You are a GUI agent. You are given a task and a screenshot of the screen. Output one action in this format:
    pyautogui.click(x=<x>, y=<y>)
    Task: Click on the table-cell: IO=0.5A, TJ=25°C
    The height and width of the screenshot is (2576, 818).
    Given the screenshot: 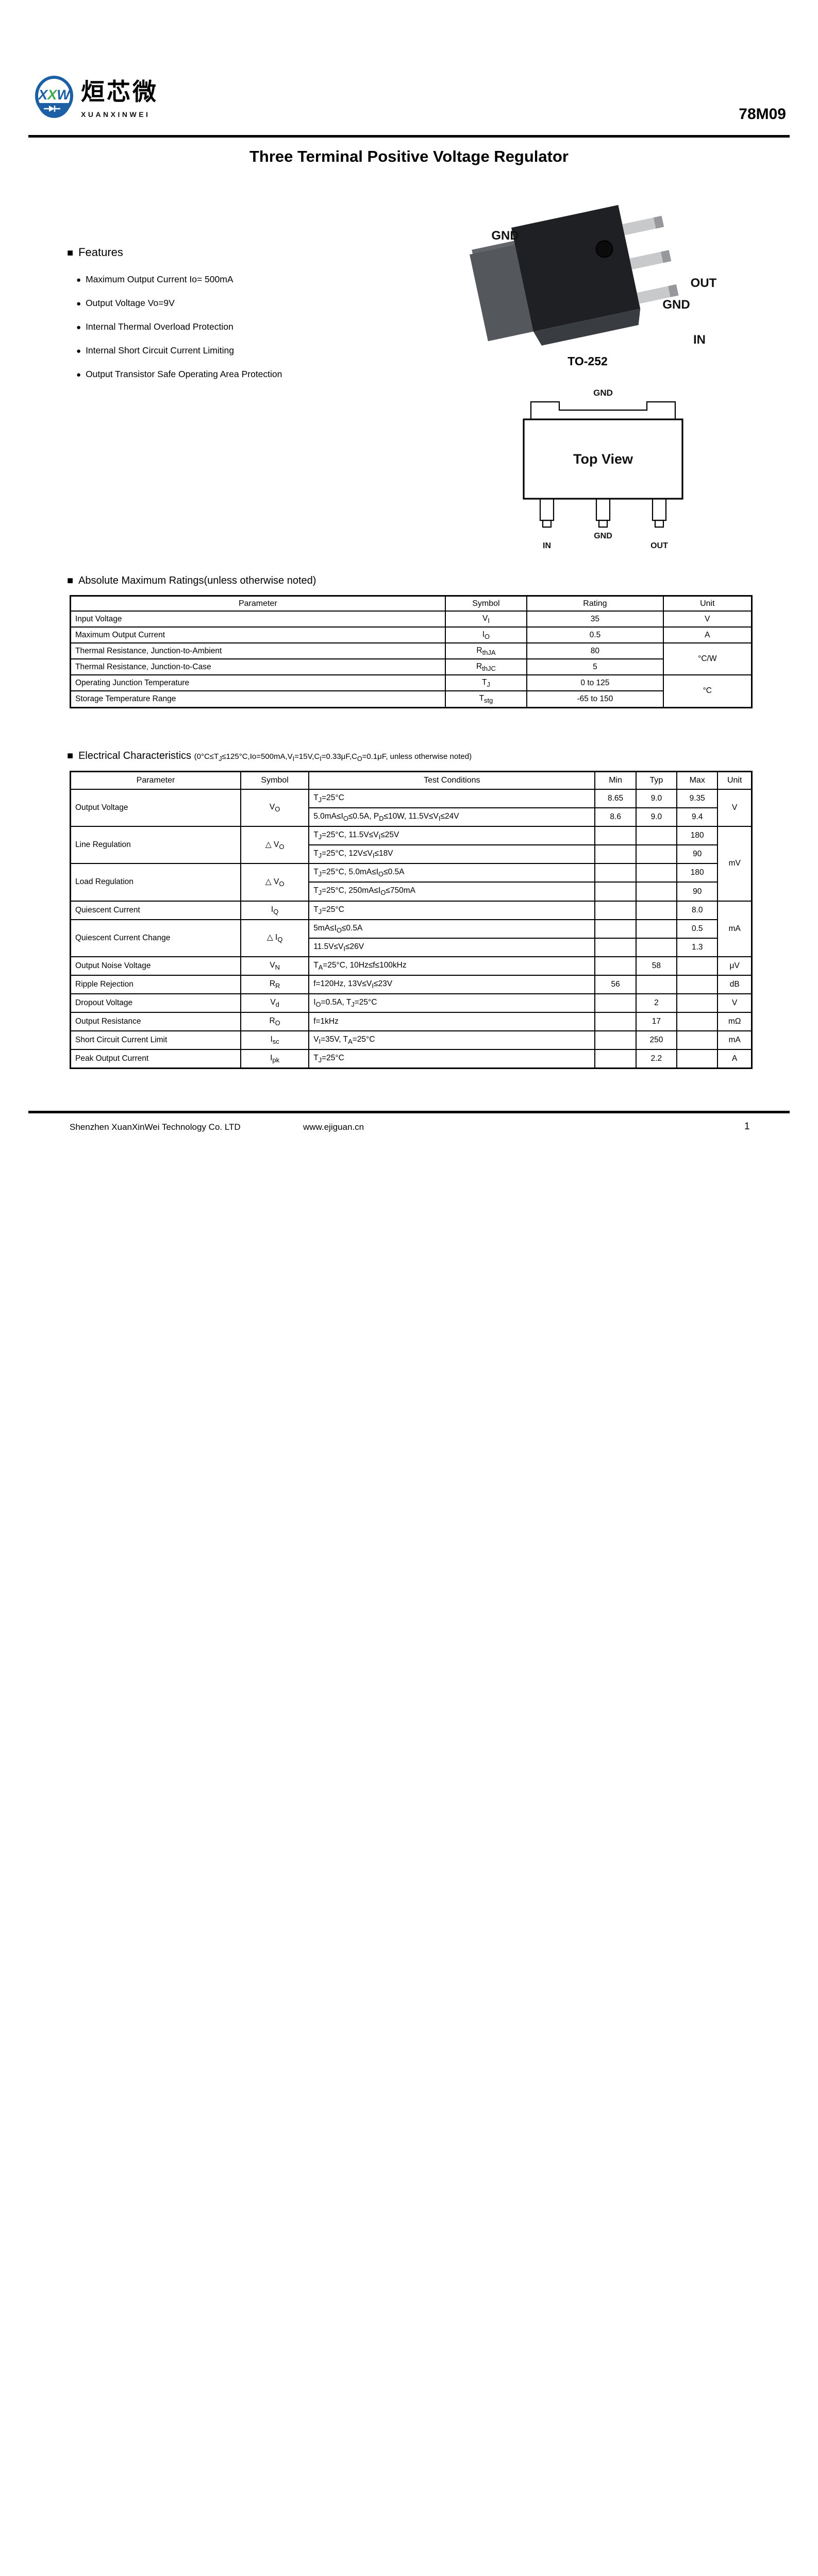 What is the action you would take?
    pyautogui.click(x=452, y=1003)
    